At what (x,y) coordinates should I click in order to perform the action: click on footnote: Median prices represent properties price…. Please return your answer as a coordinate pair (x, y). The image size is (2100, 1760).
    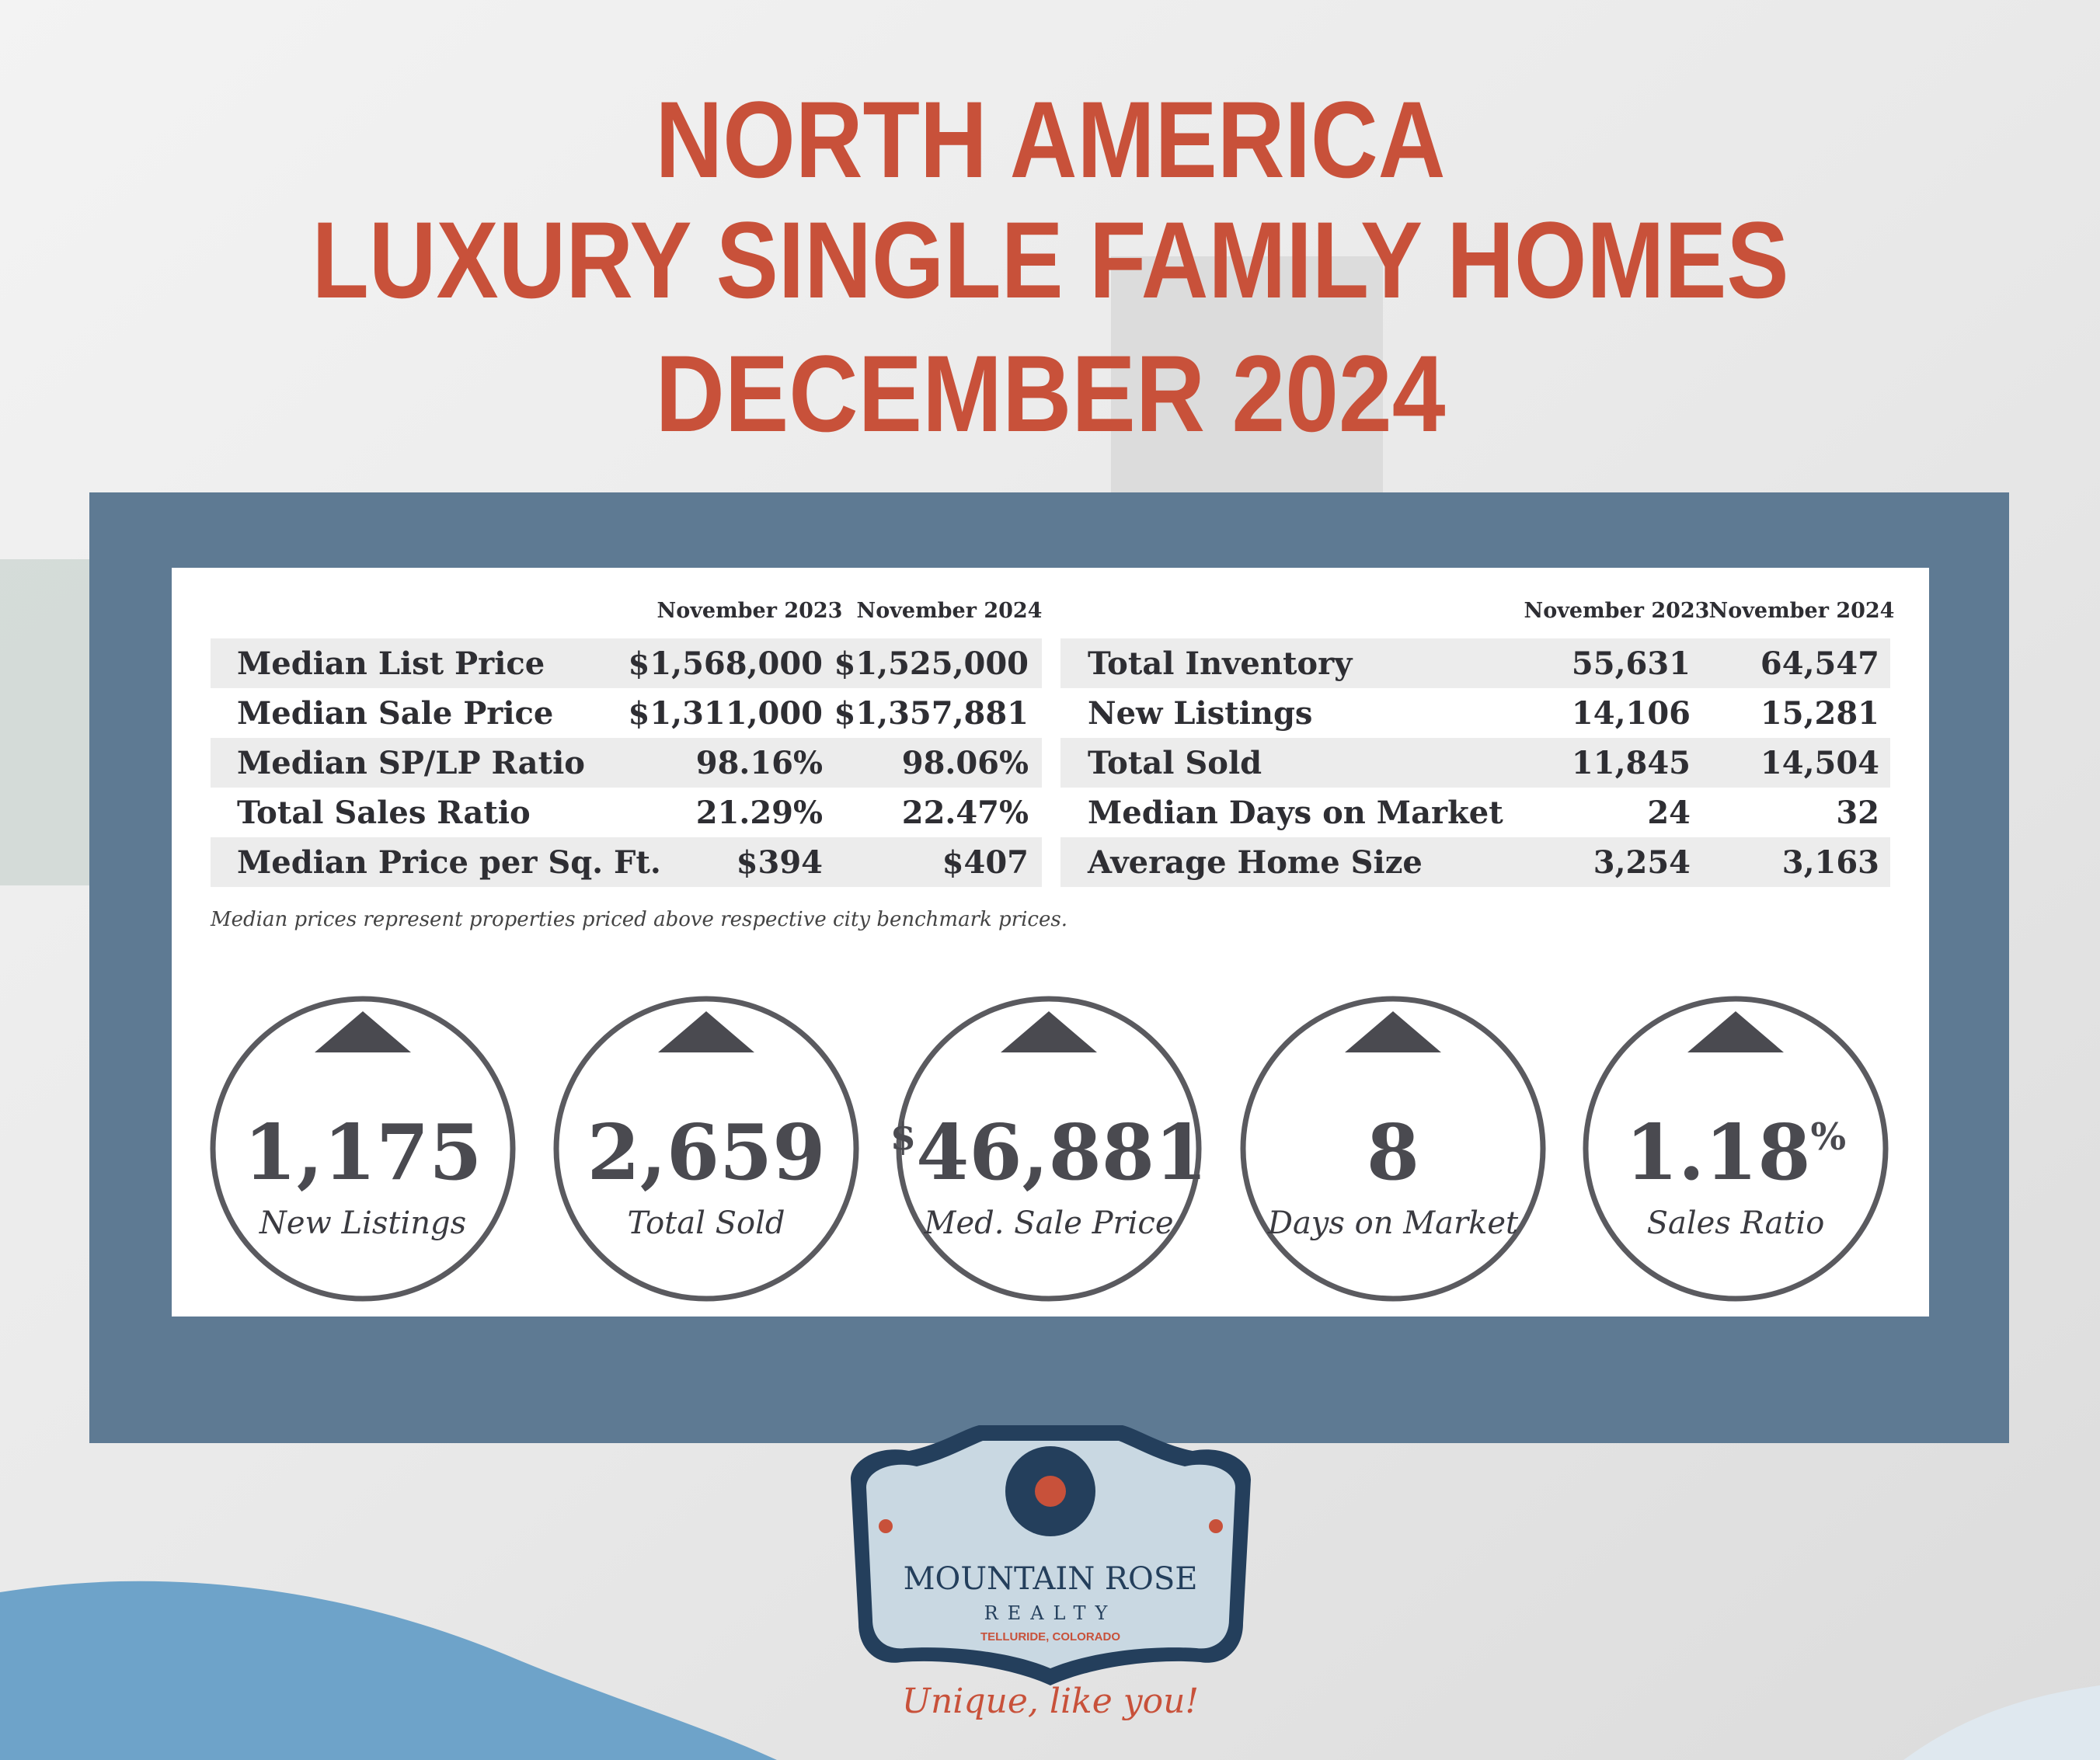
    Looking at the image, I should click on (638, 919).